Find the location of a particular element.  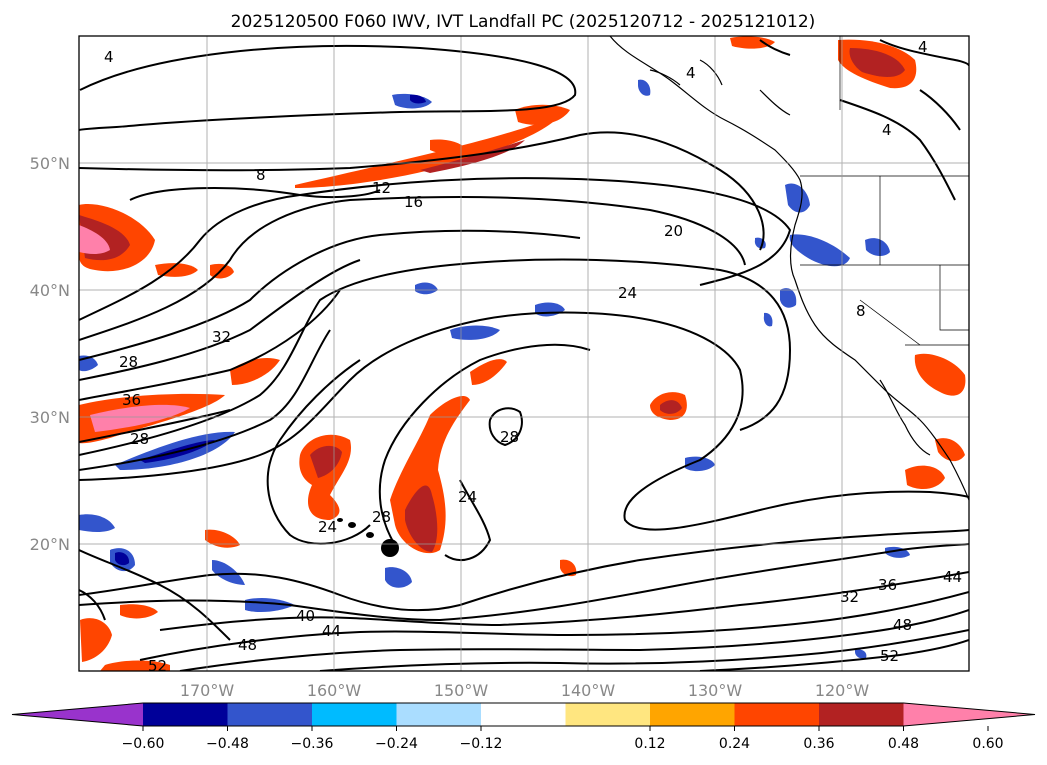

colorbar-tick-label: 0.12 is located at coordinates (649, 744).